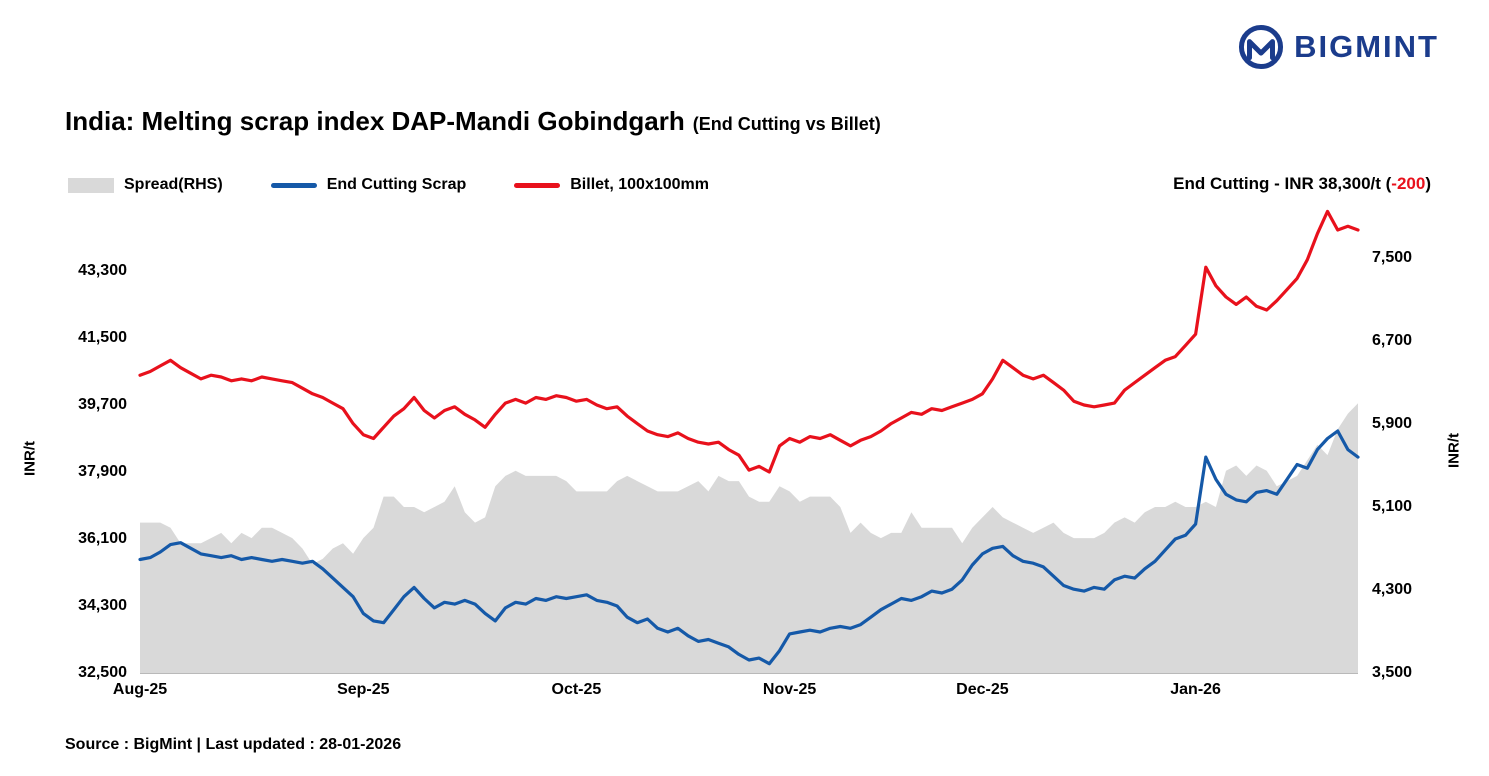 The width and height of the screenshot is (1489, 776). Describe the element at coordinates (102, 672) in the screenshot. I see `left-axis-tick: 32,500` at that location.